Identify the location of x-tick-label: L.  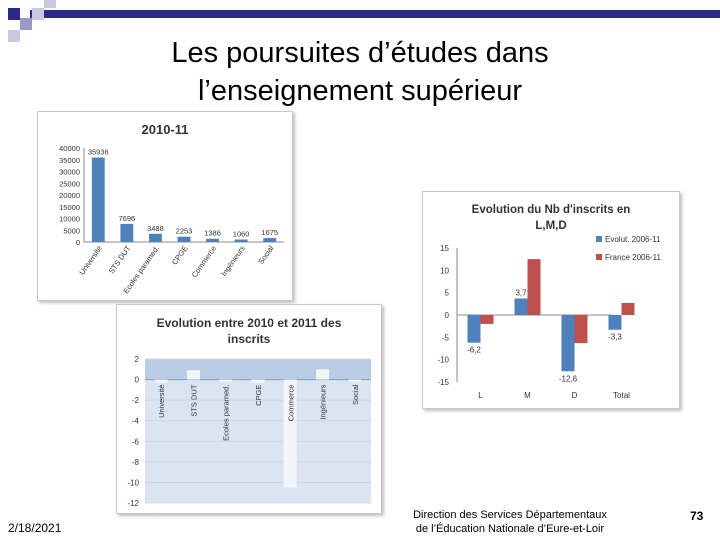
(480, 395).